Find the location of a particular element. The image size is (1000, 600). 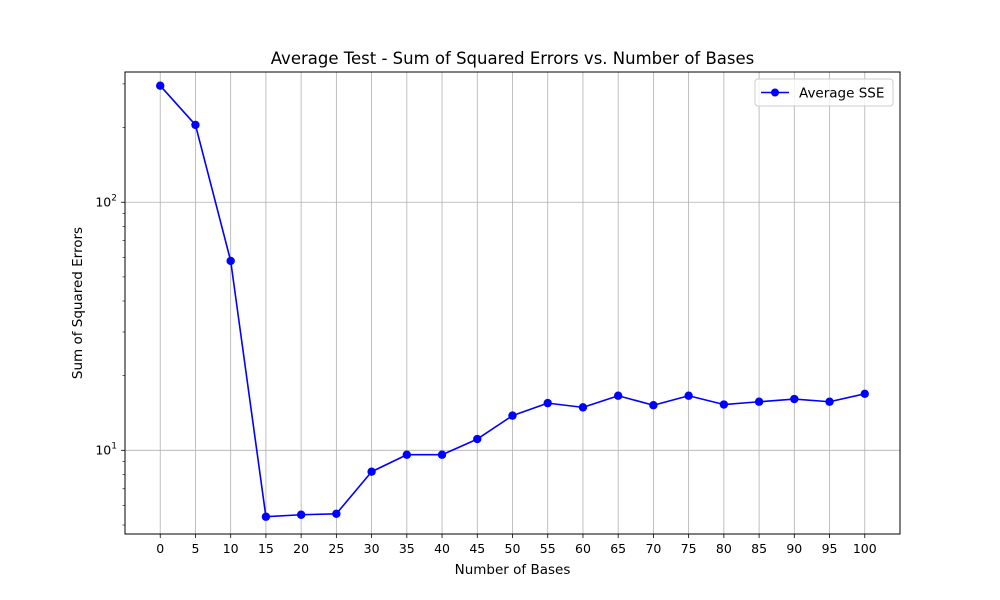

x-tick-label: 80 is located at coordinates (724, 548).